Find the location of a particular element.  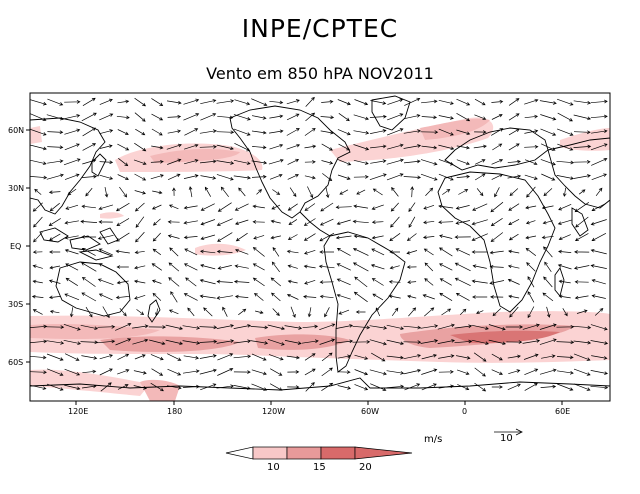

lon-label-0: 0 is located at coordinates (464, 411).